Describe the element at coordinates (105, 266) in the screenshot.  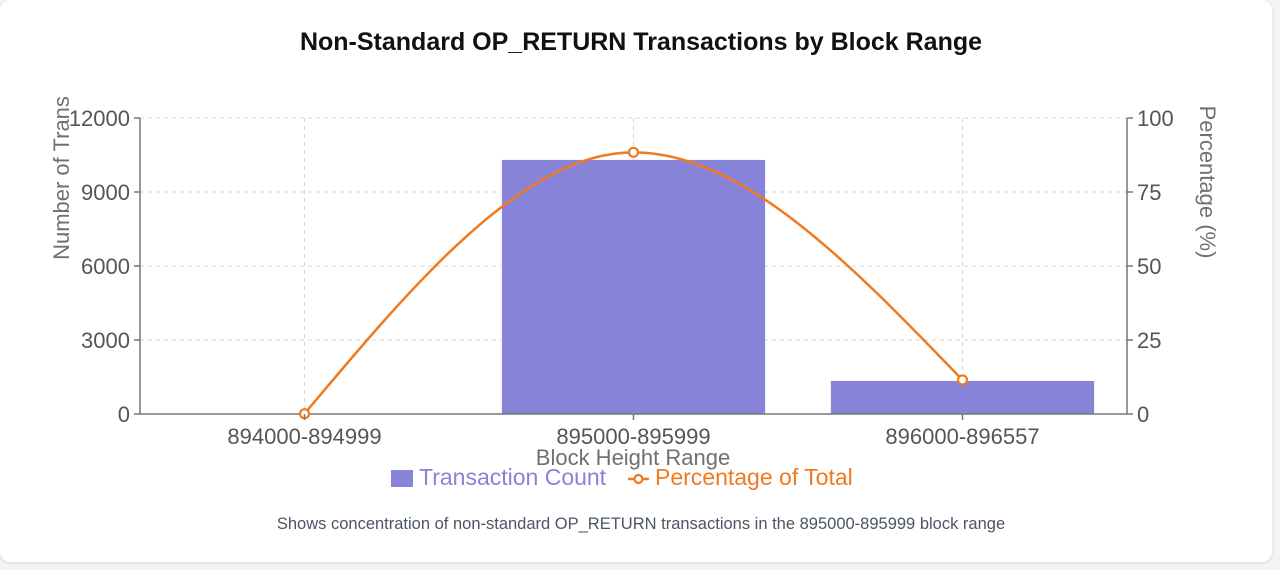
I see `y-tick-label: 6000` at that location.